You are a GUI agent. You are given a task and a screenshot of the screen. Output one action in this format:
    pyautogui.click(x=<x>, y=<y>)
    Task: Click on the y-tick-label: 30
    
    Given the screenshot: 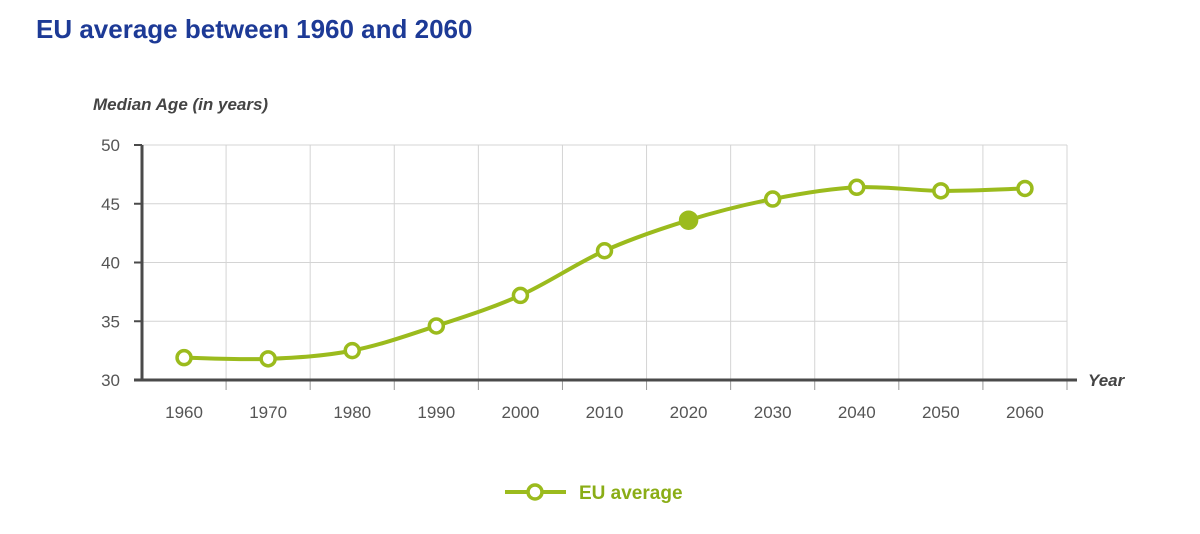 What is the action you would take?
    pyautogui.click(x=110, y=380)
    